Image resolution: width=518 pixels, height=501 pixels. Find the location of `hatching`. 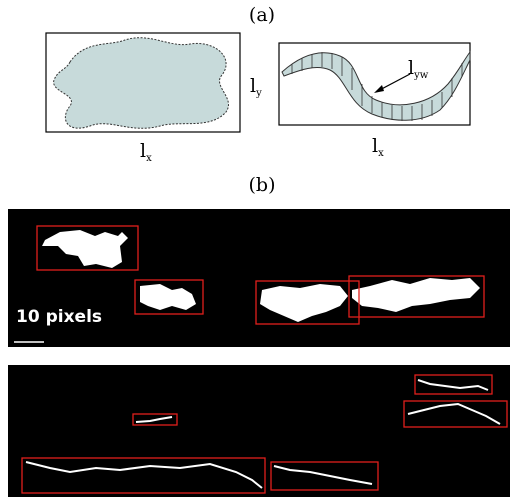

hatching is located at coordinates (377, 86).